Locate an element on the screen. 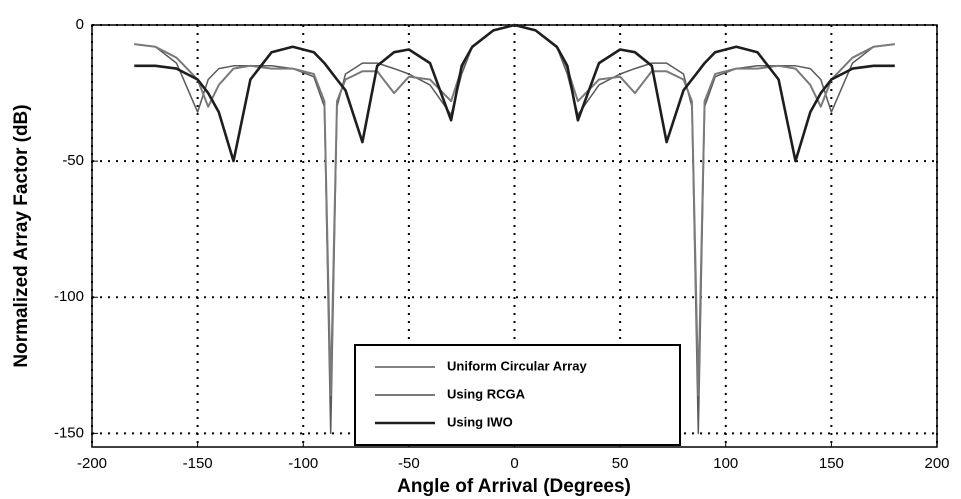 Image resolution: width=961 pixels, height=499 pixels. legend-label: Uniform Circular Array is located at coordinates (517, 365).